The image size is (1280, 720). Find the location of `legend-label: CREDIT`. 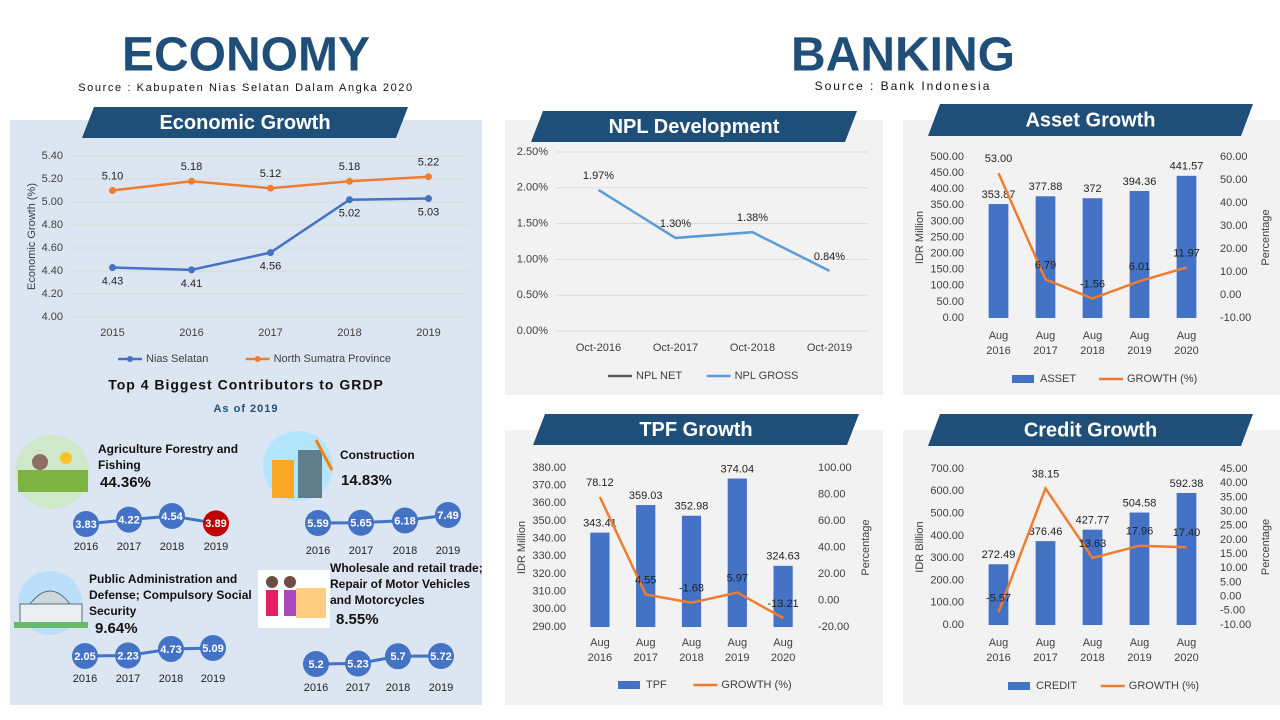

legend-label: CREDIT is located at coordinates (1056, 686).